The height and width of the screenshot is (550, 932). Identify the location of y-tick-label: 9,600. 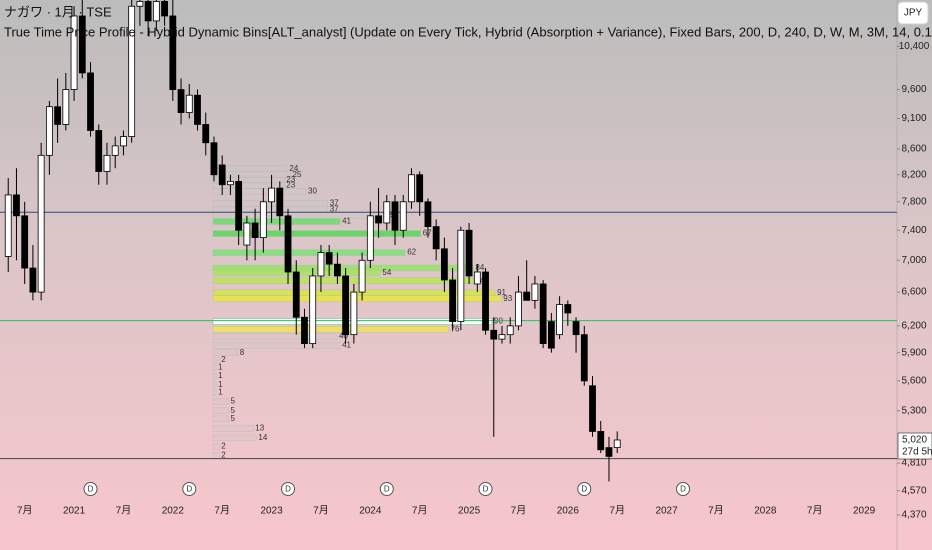
(913, 89).